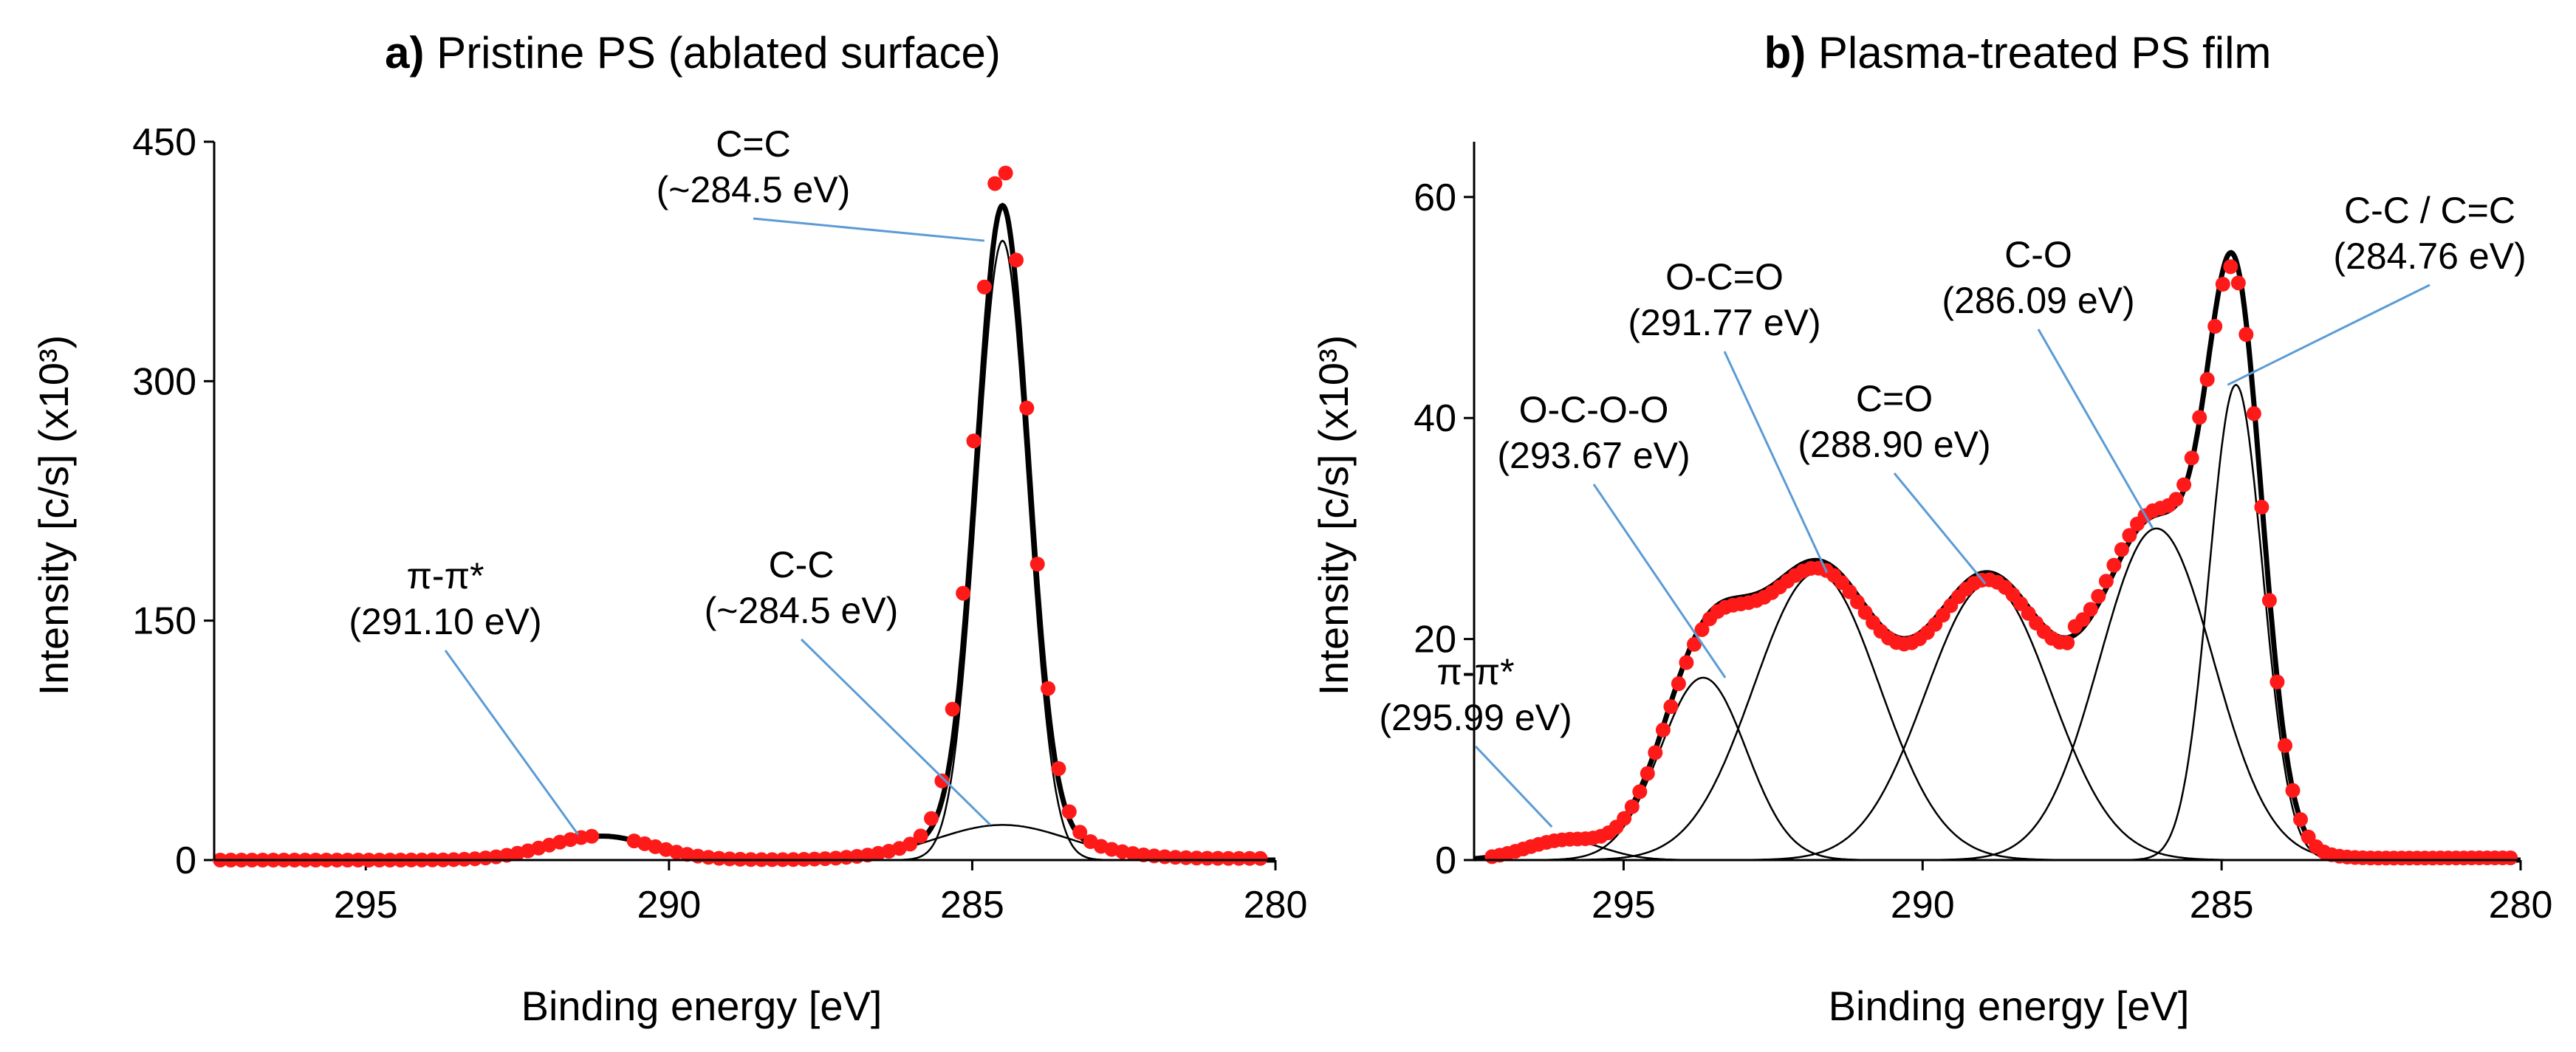  What do you see at coordinates (1333, 515) in the screenshot?
I see `panel-b-y-axis-title: Intensity [c/s] (x10³)` at bounding box center [1333, 515].